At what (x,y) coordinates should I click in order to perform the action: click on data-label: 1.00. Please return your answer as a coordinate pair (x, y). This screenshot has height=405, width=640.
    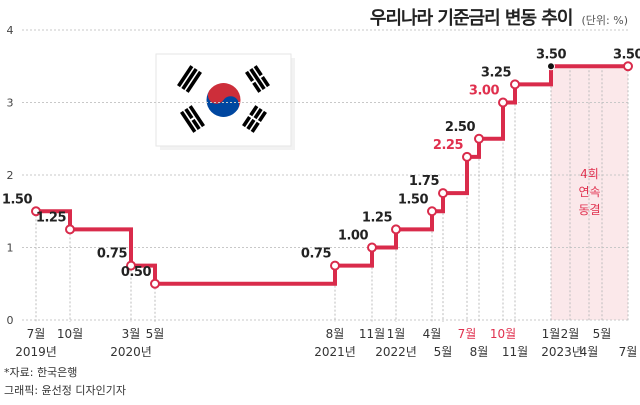
    Looking at the image, I should click on (353, 236).